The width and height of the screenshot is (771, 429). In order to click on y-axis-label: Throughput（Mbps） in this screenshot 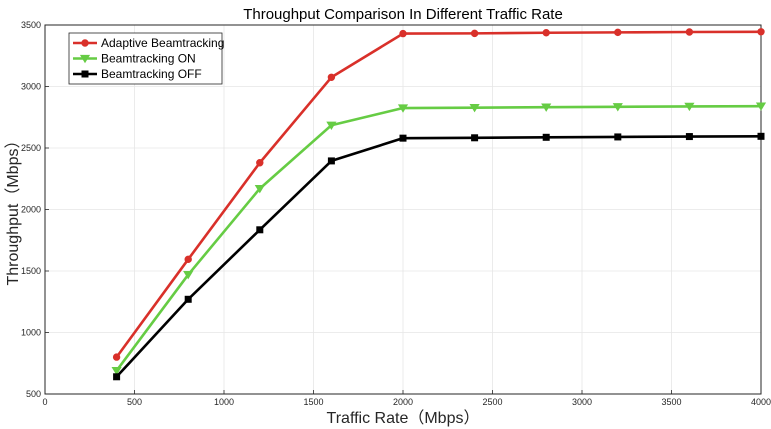, I will do `click(13, 209)`.